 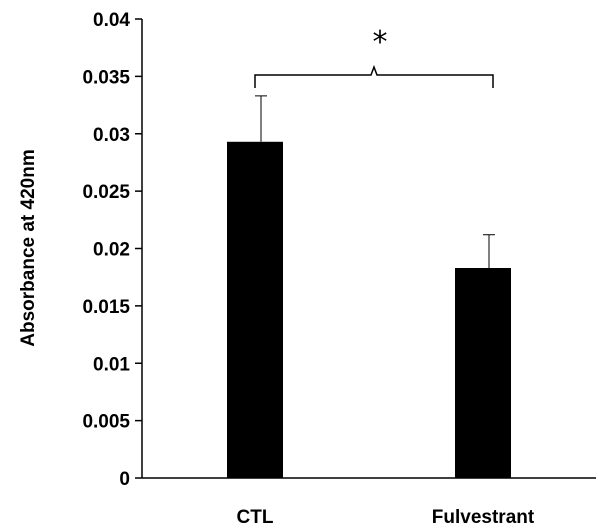 I want to click on y-tick-label: 0.02, so click(x=111, y=250).